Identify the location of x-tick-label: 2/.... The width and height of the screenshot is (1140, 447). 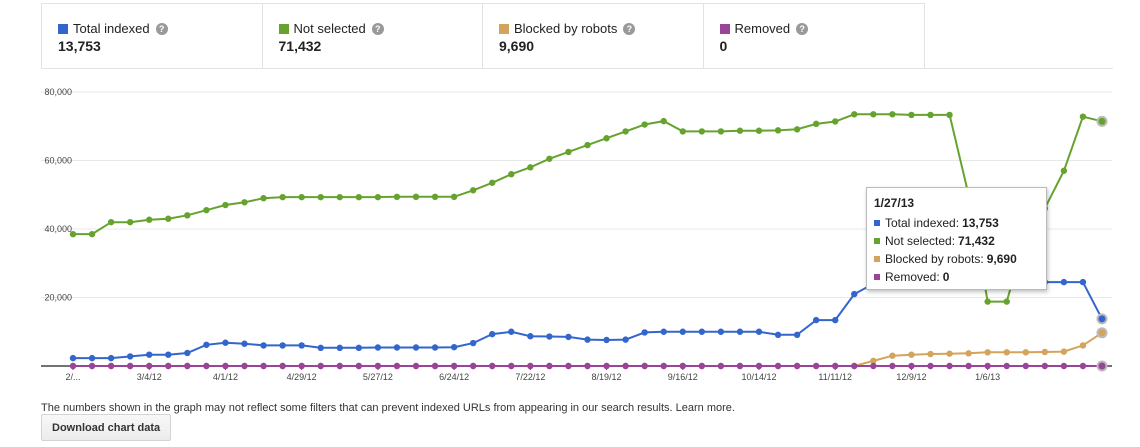
(72, 377).